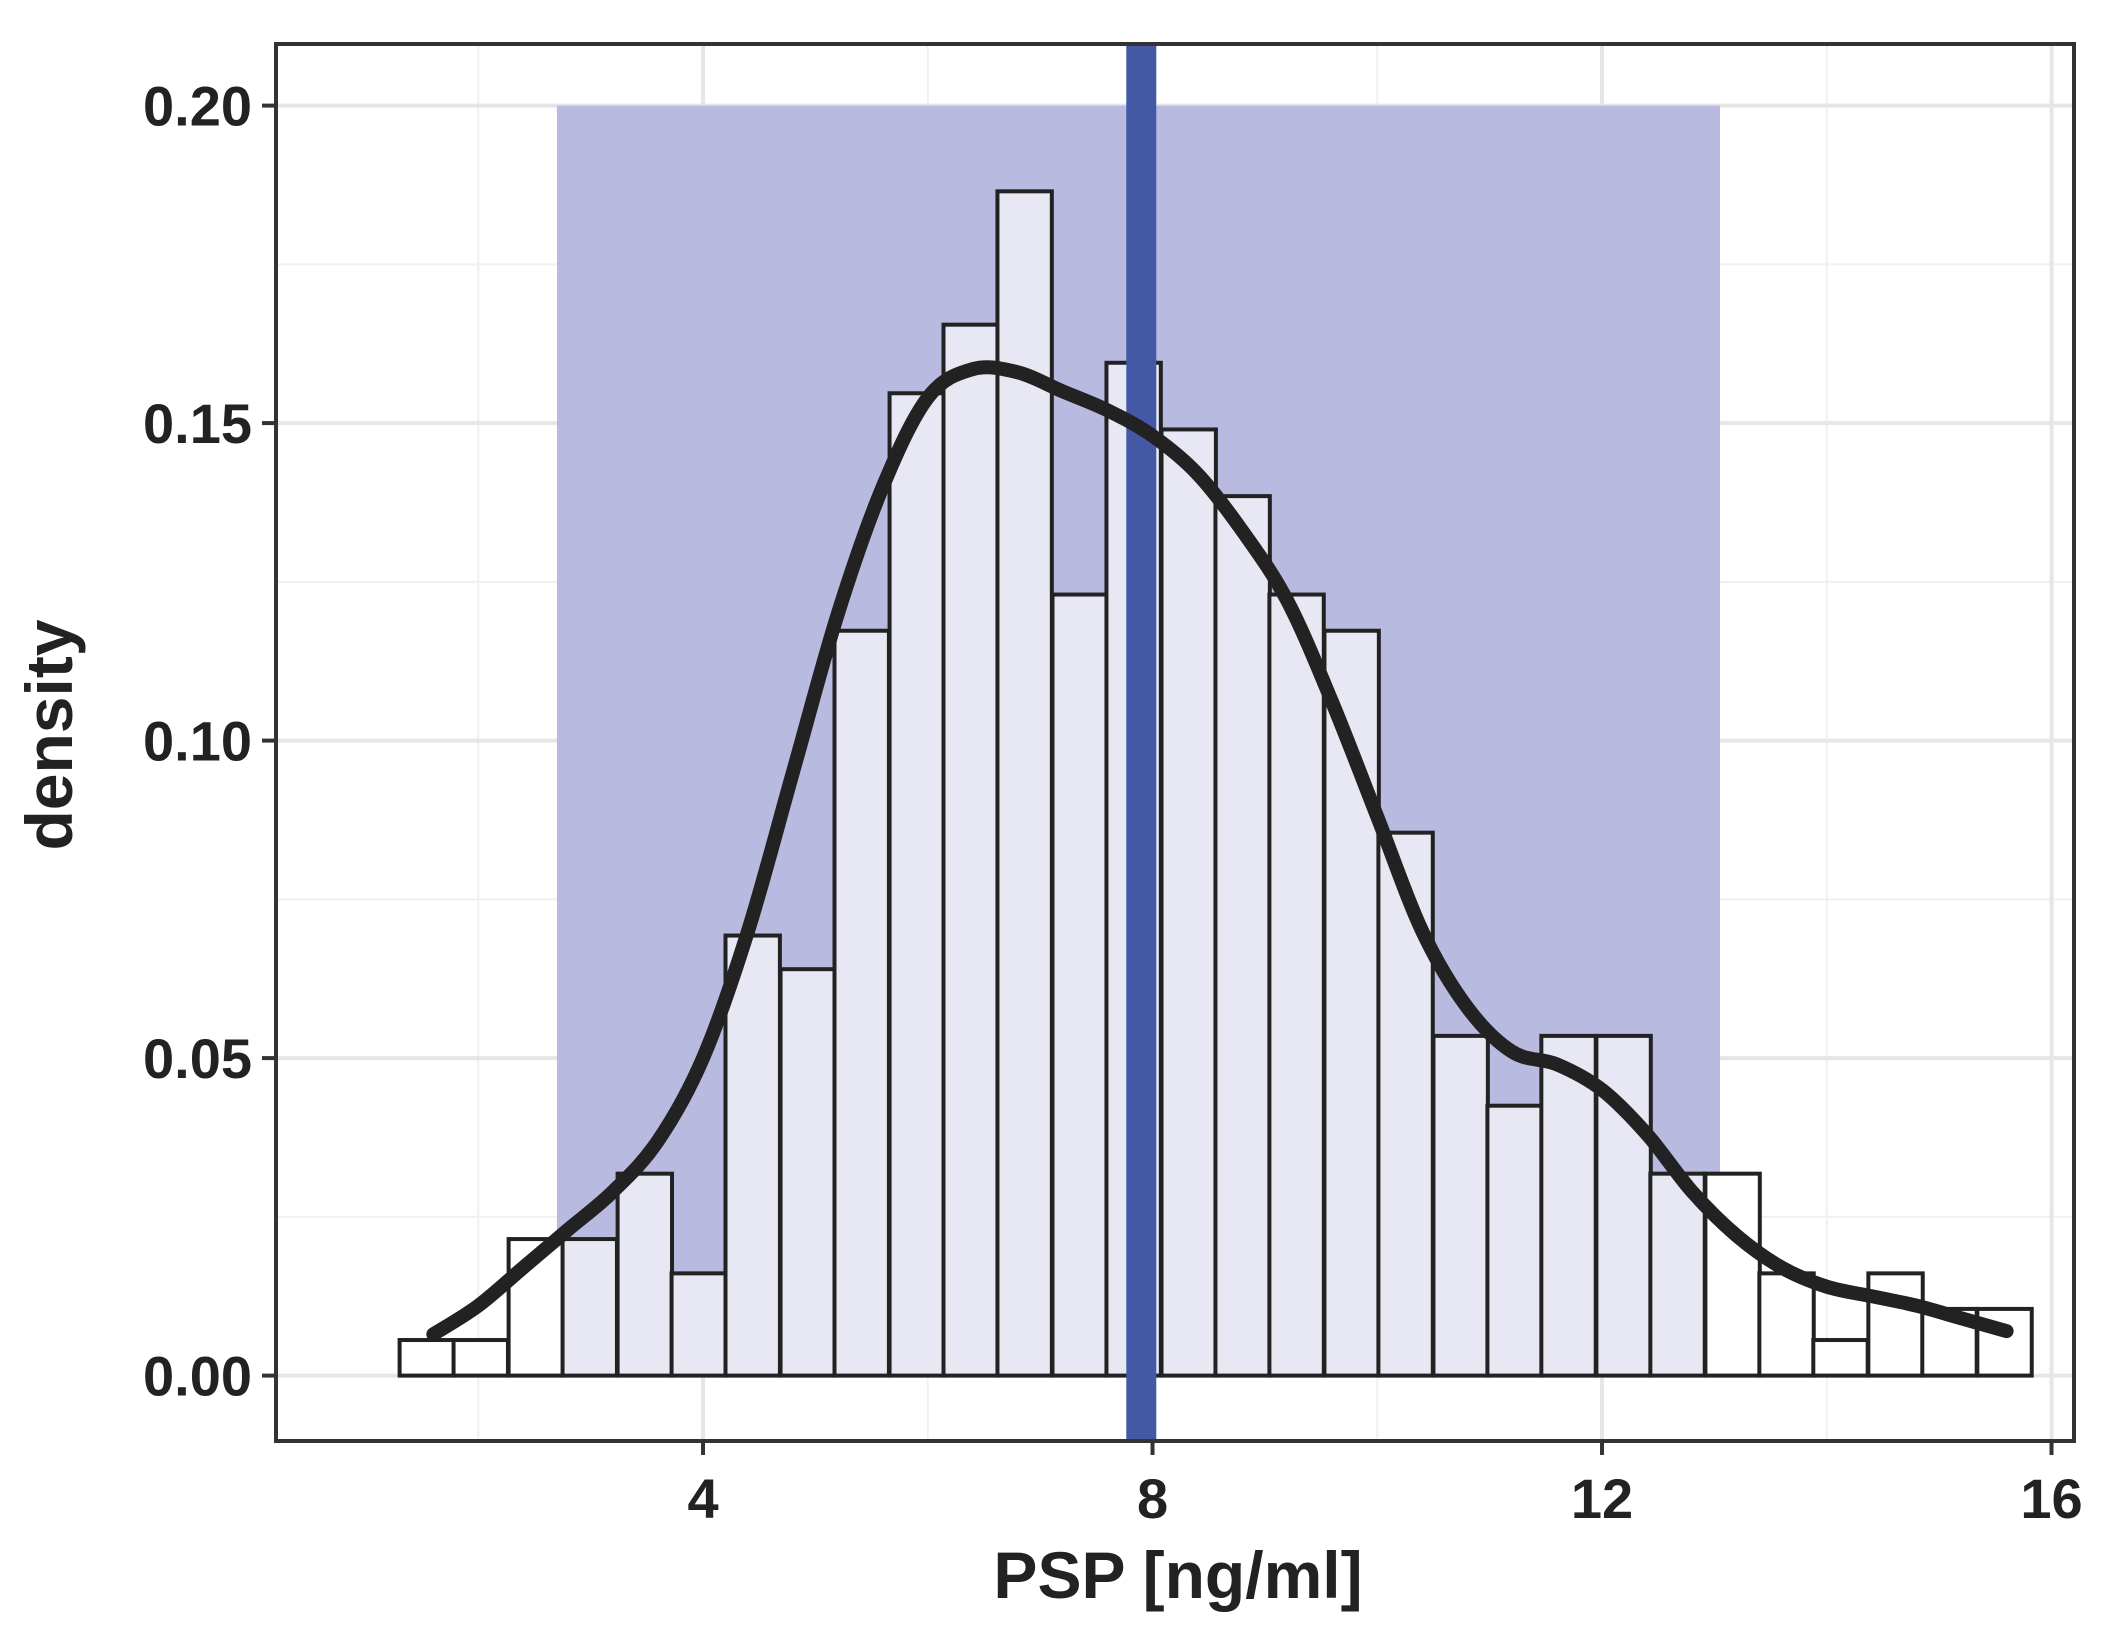  I want to click on y-tick-label: 0.20, so click(197, 106).